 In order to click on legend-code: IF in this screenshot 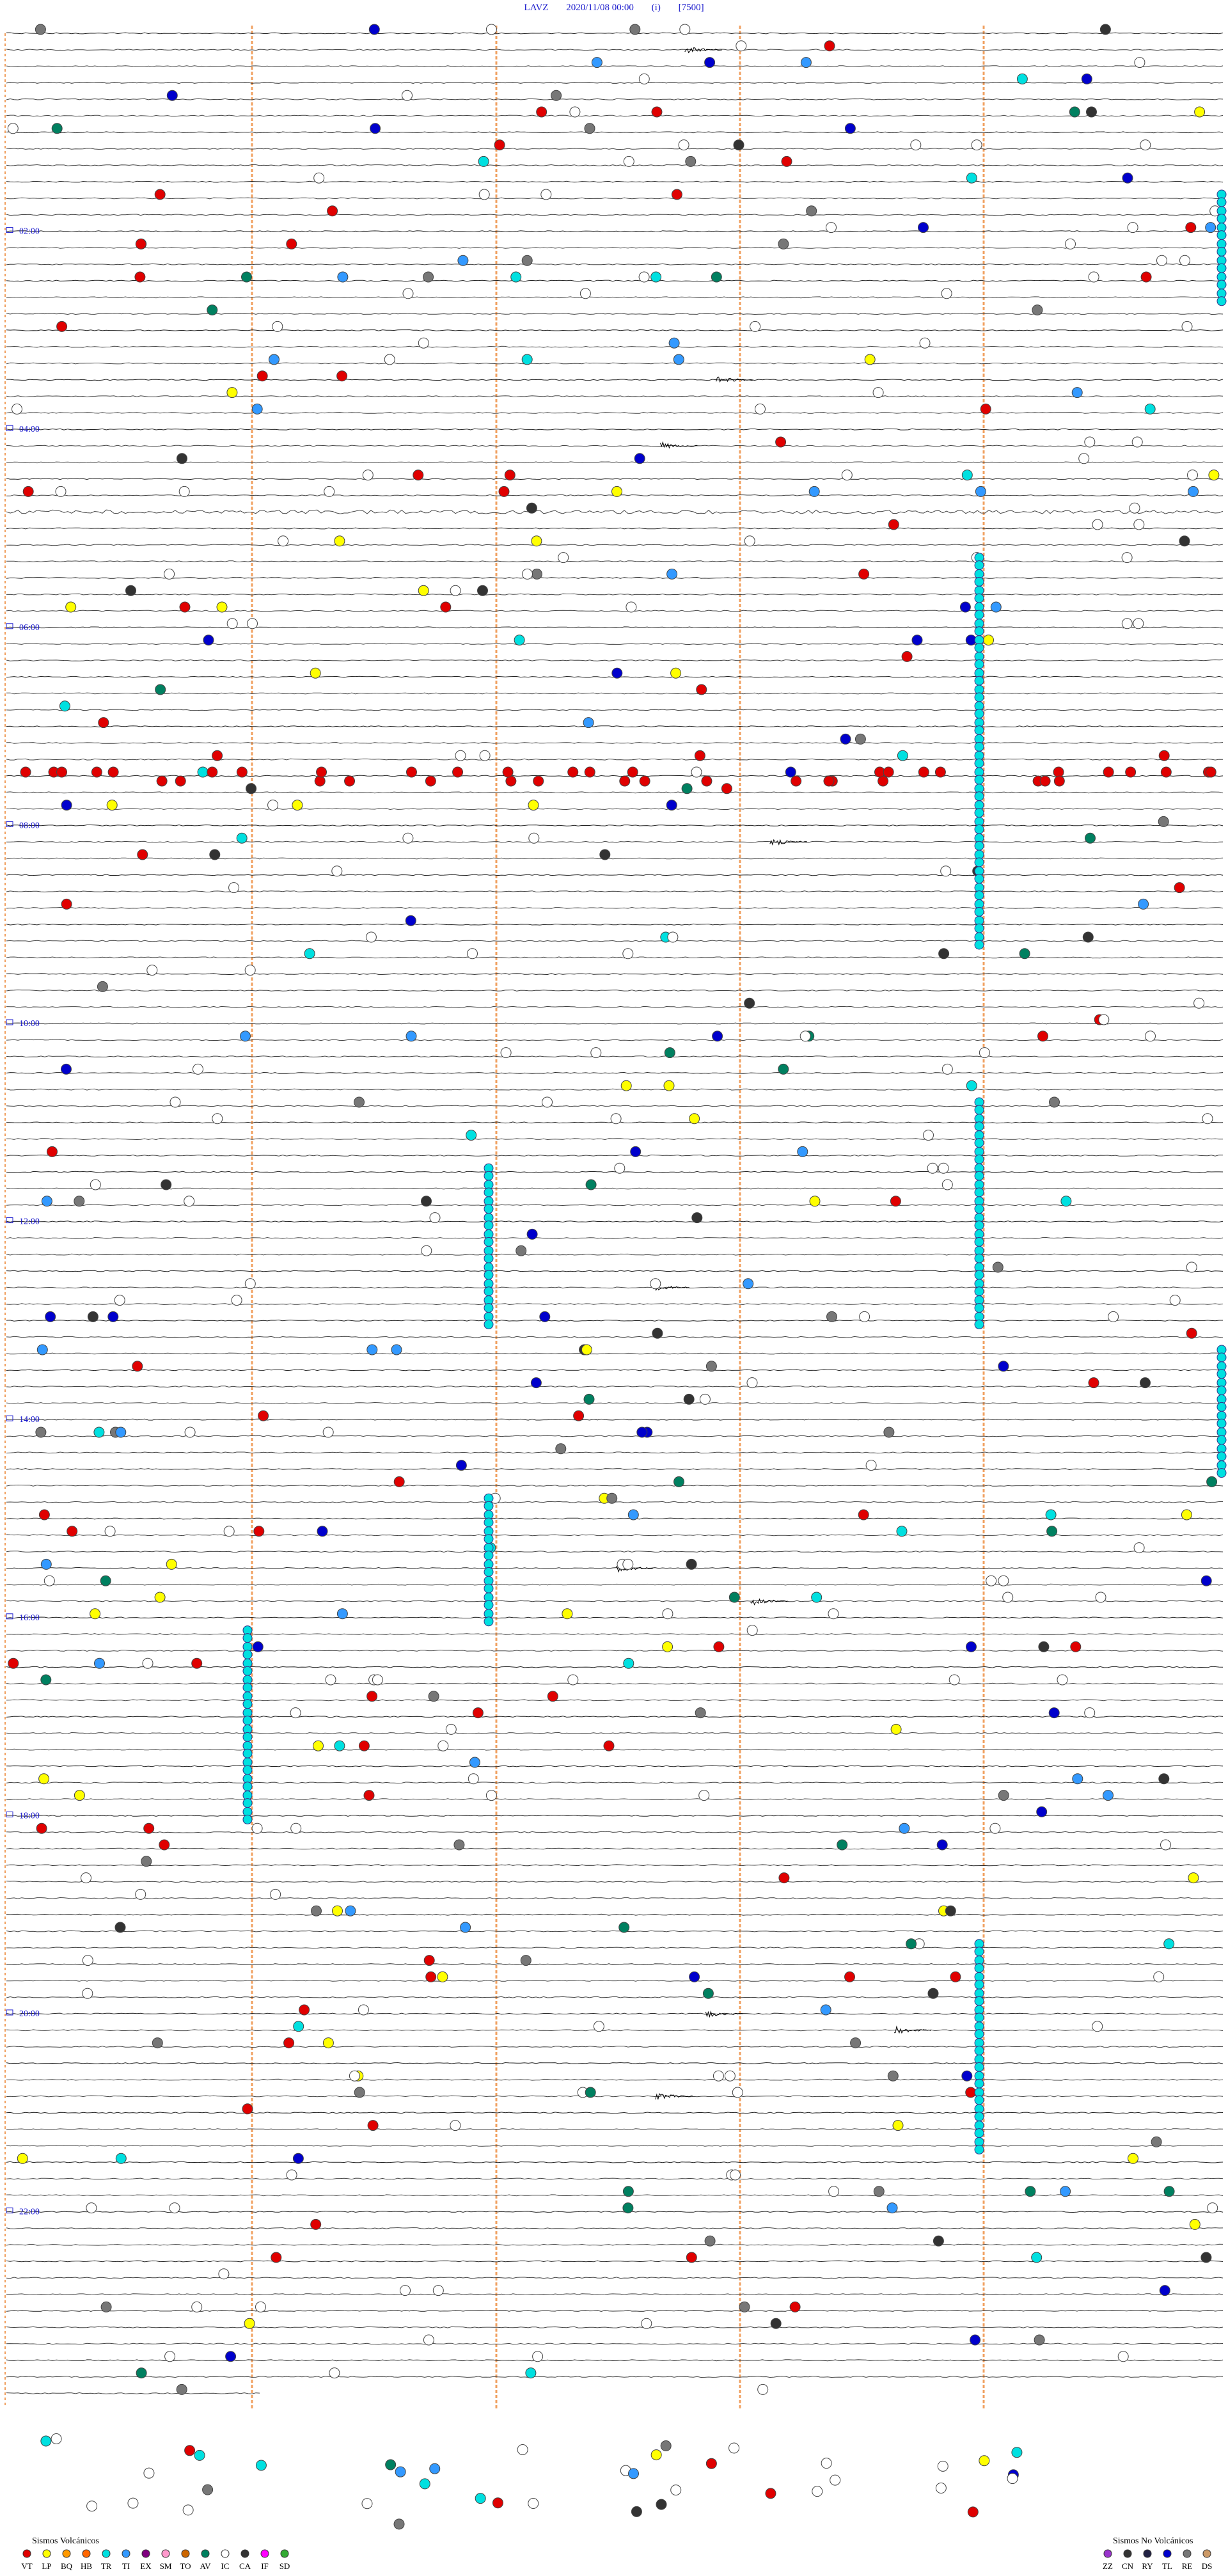, I will do `click(265, 2566)`.